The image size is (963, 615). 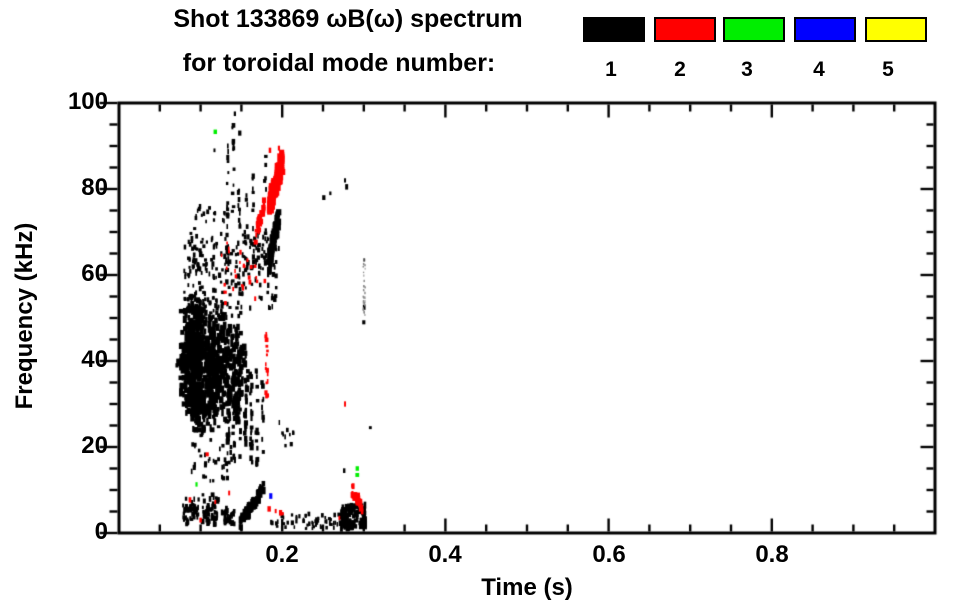 I want to click on x-tick-label: 0.8, so click(x=772, y=554).